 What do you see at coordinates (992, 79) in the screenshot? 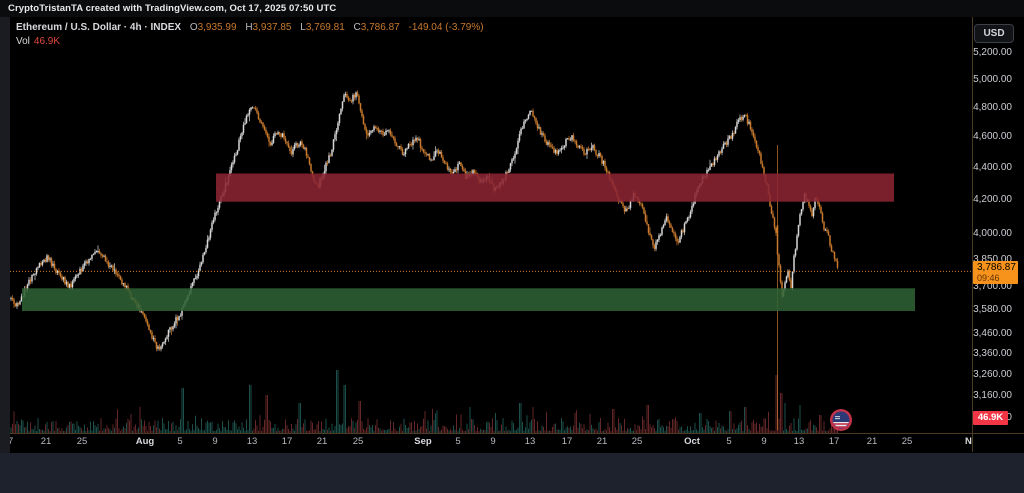
I see `price-tick-label: 5,000.00` at bounding box center [992, 79].